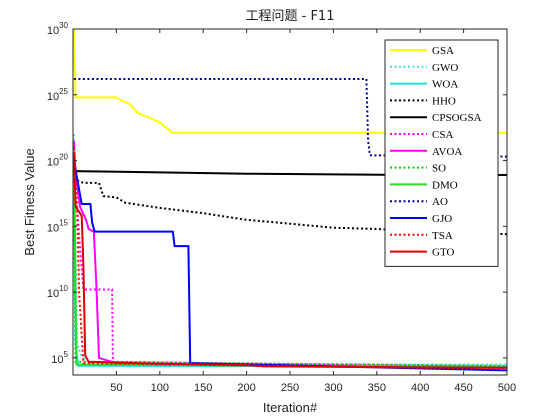  What do you see at coordinates (439, 169) in the screenshot?
I see `legend-label-so: SO` at bounding box center [439, 169].